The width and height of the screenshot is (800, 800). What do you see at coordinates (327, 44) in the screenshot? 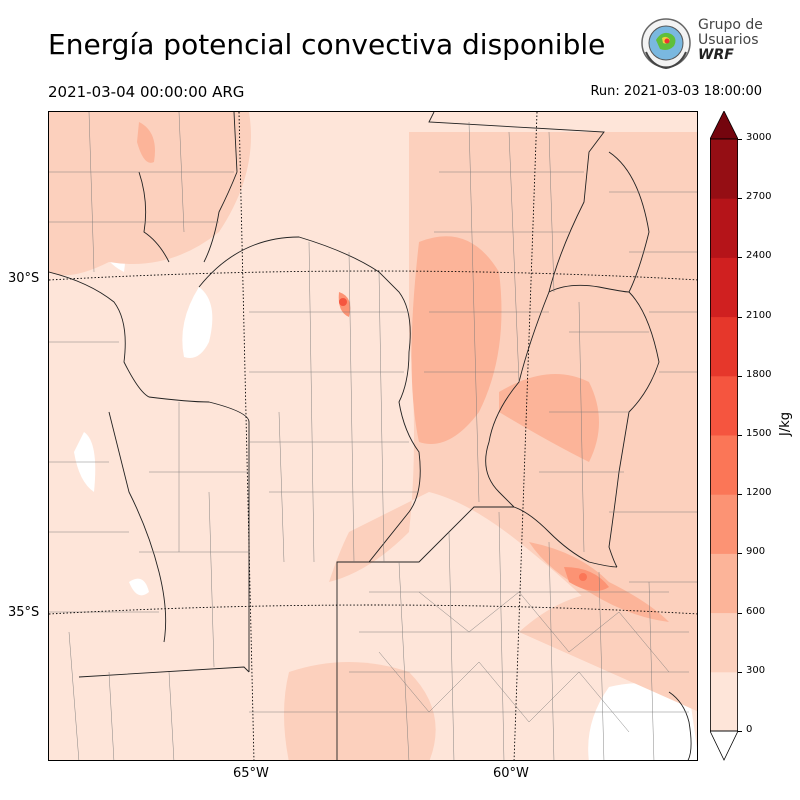
I see `chart-title: Energía potencial convectiva disponible` at bounding box center [327, 44].